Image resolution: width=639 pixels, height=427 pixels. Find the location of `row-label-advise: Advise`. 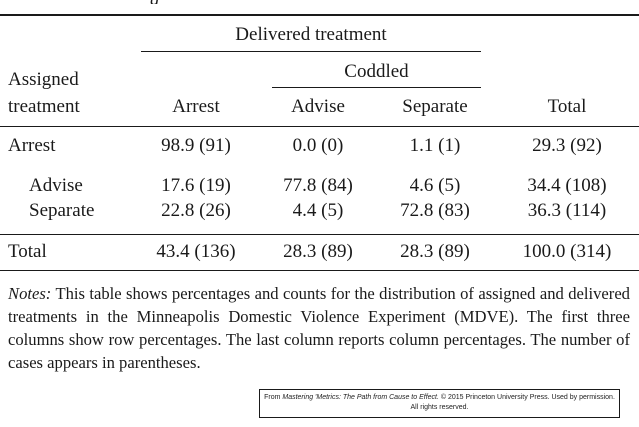

row-label-advise: Advise is located at coordinates (56, 185).